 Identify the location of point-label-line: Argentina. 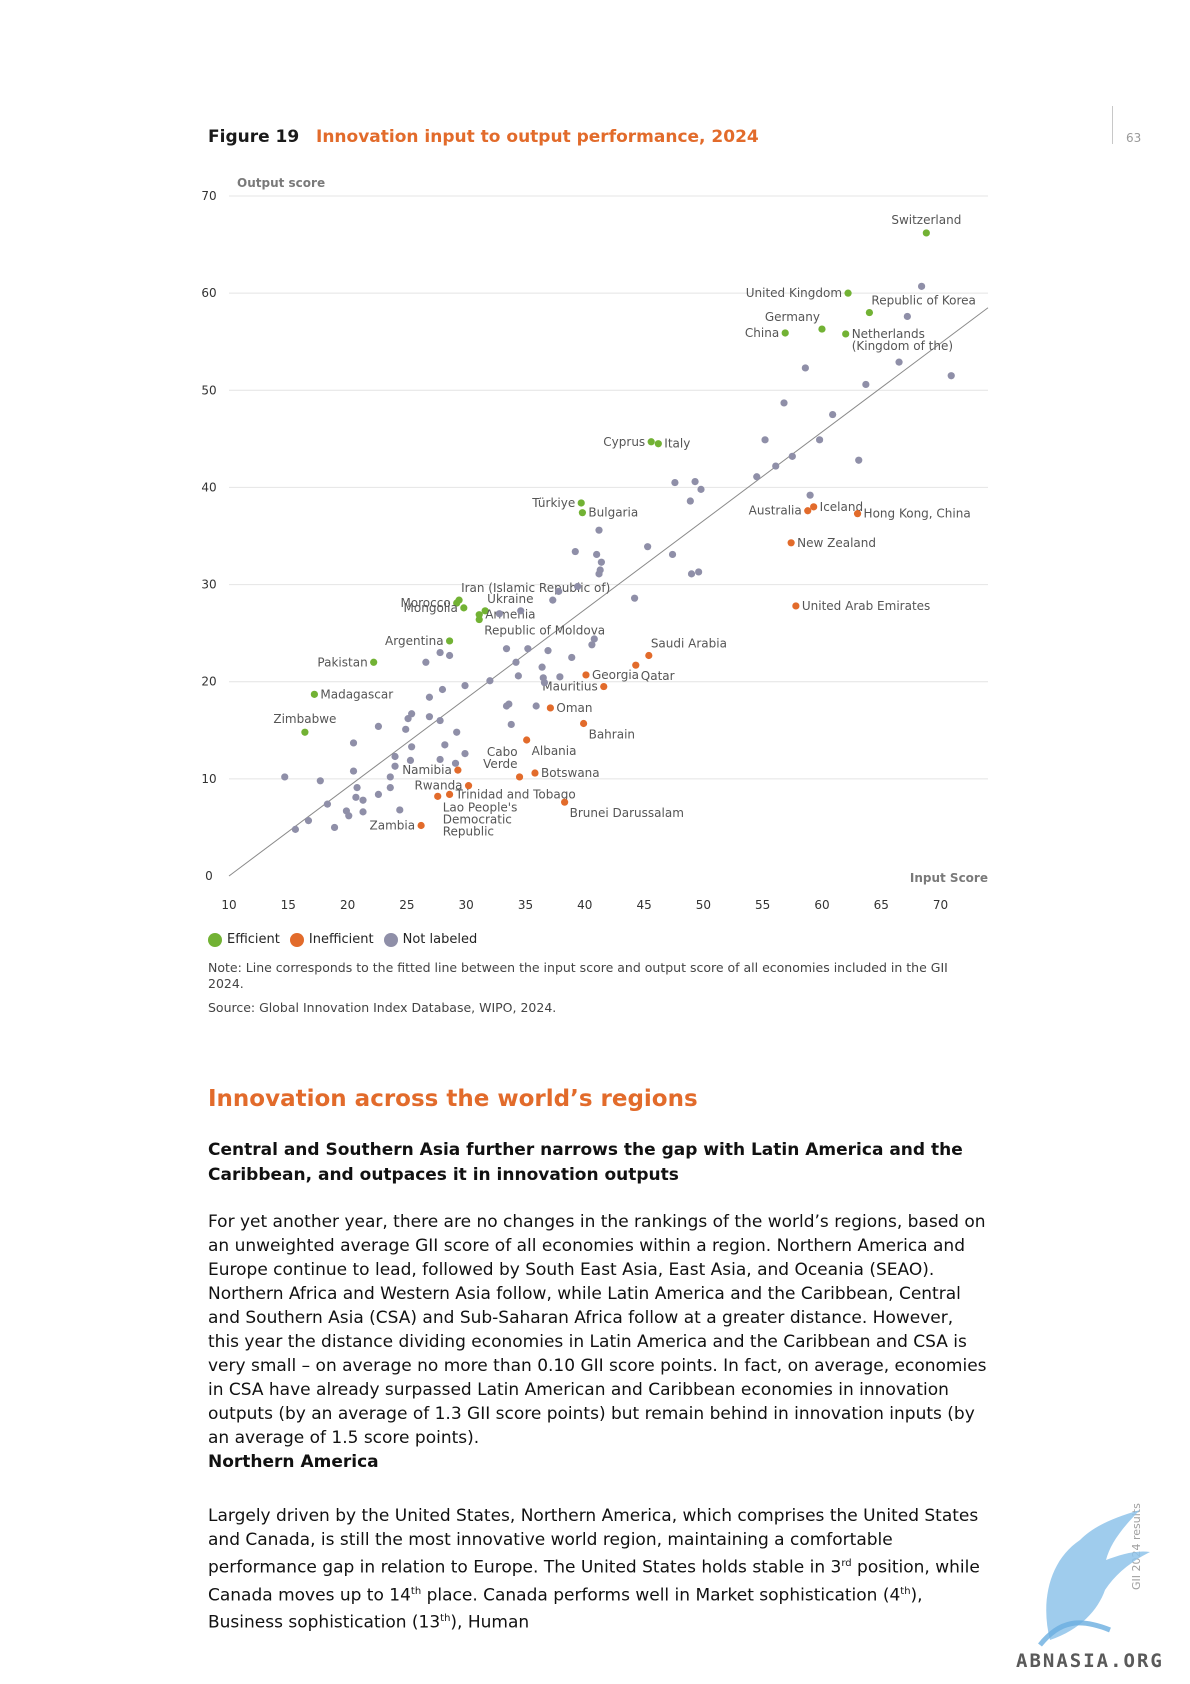
(414, 641).